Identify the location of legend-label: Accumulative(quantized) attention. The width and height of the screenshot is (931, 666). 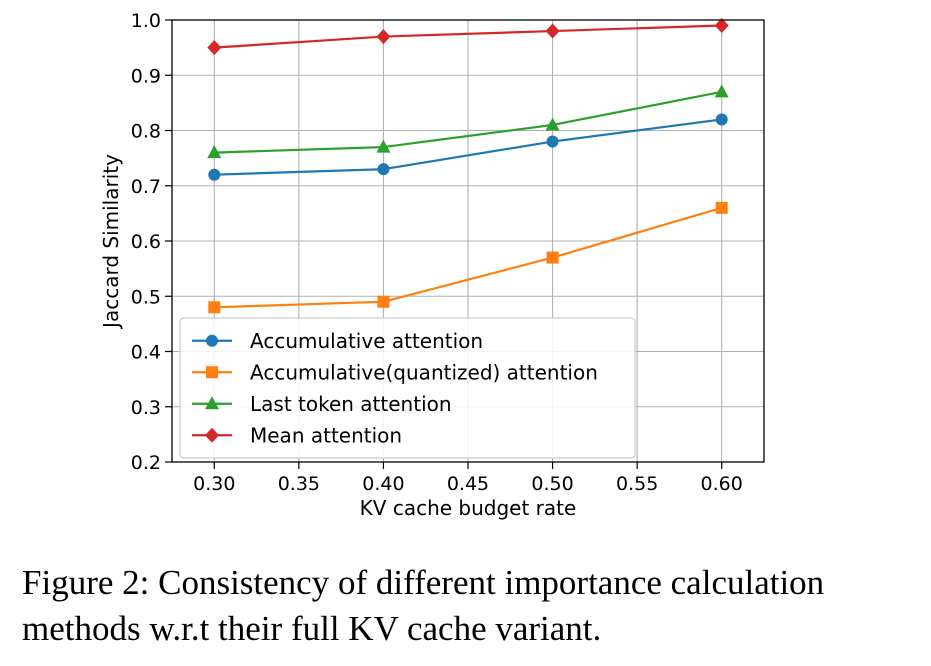
(424, 372).